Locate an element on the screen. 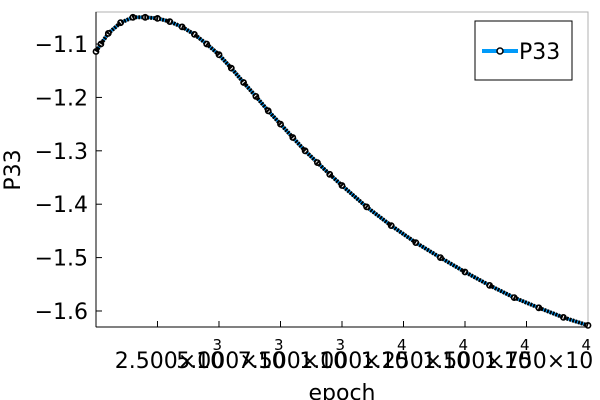 The width and height of the screenshot is (600, 400). y-tick-label: −1.1 is located at coordinates (61, 45).